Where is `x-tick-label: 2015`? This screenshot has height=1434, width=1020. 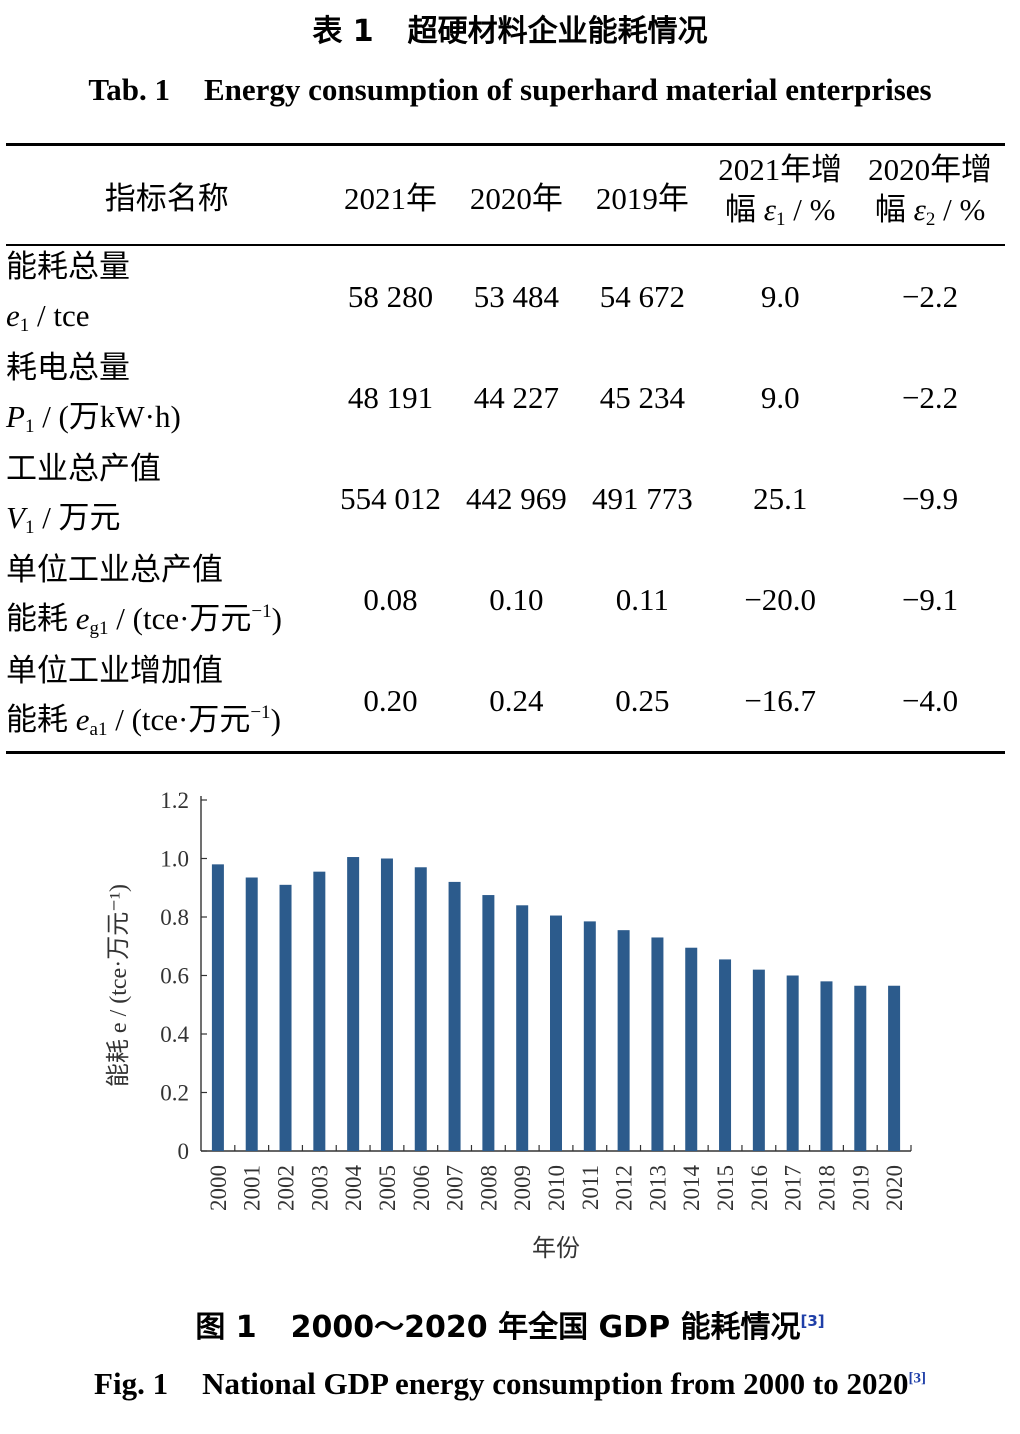
x-tick-label: 2015 is located at coordinates (725, 1188).